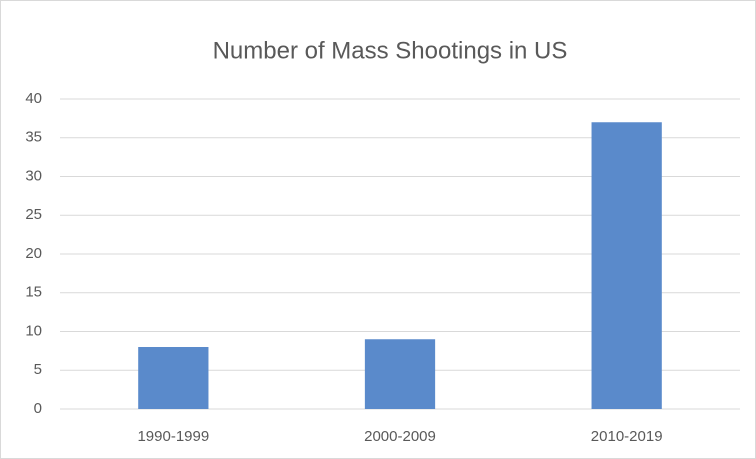 This screenshot has width=756, height=459. Describe the element at coordinates (33, 330) in the screenshot. I see `y-tick-label: 10` at that location.